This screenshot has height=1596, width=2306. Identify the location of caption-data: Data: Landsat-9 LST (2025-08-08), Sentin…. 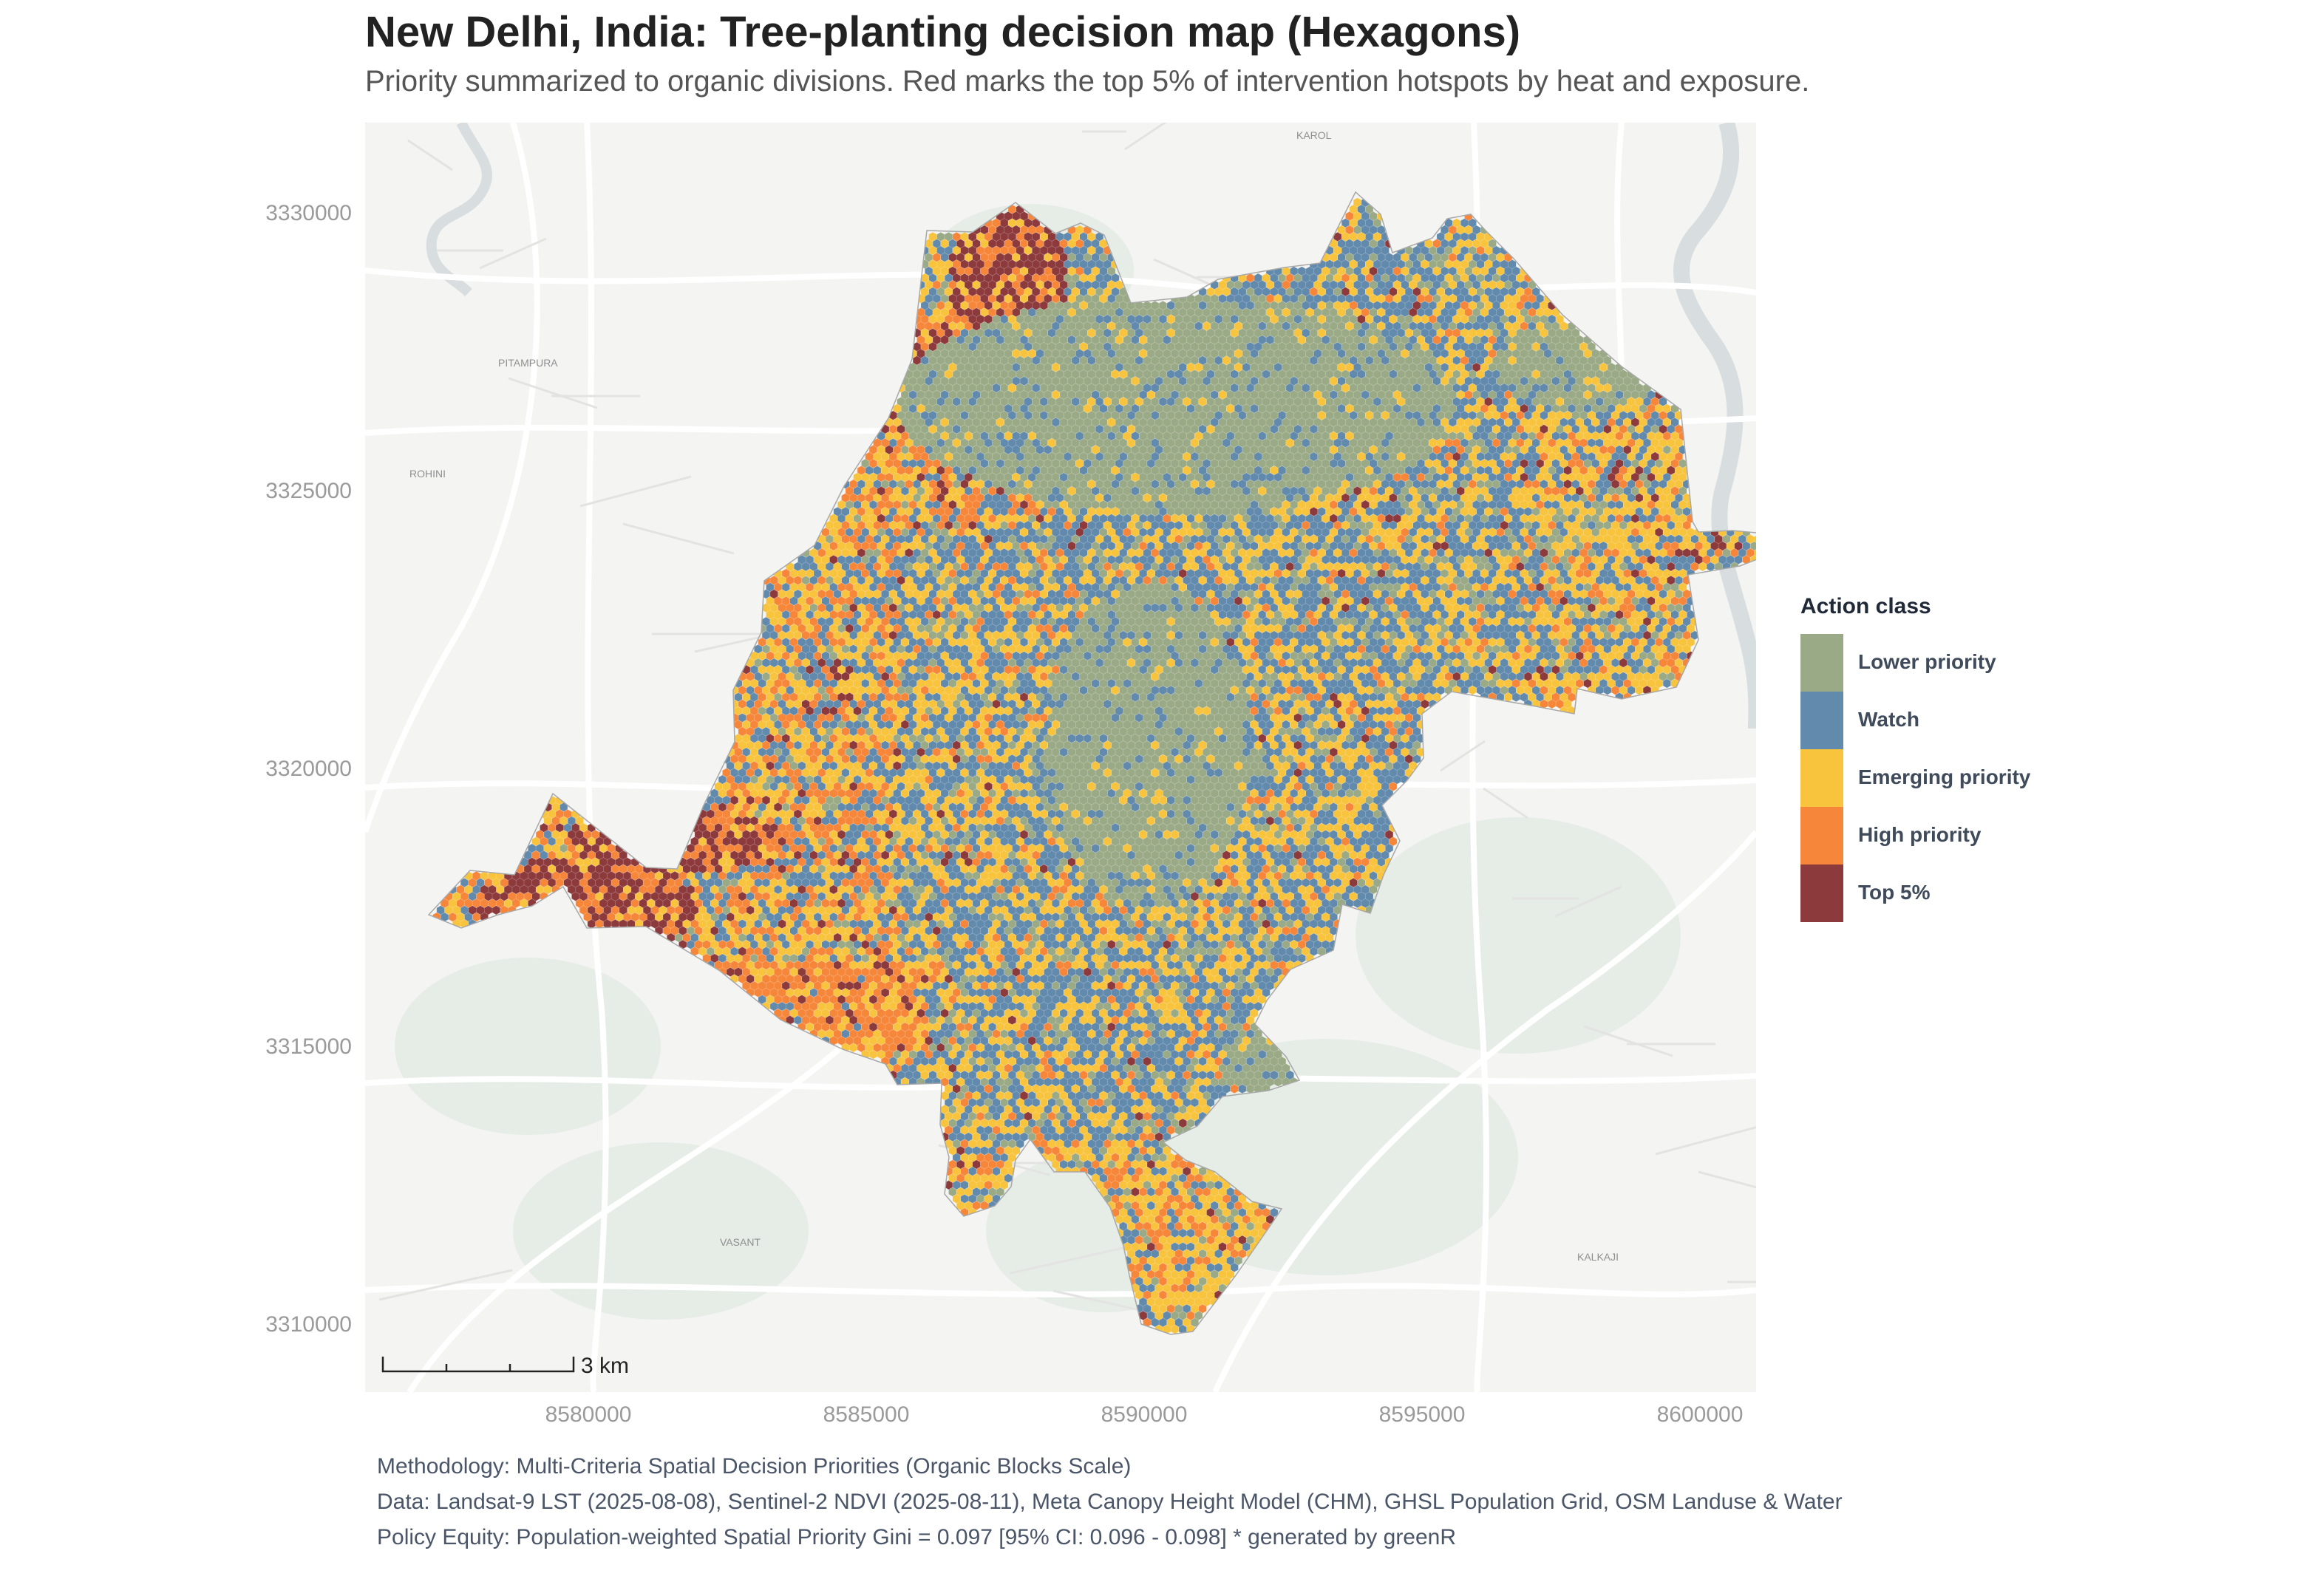
(1110, 1502).